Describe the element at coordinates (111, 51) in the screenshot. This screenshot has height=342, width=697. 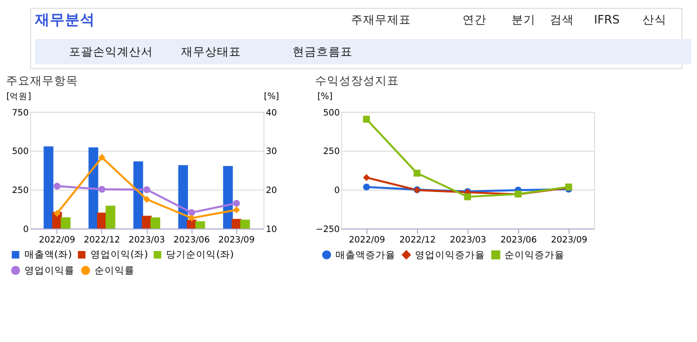
I see `text: 포괄손익계산서` at that location.